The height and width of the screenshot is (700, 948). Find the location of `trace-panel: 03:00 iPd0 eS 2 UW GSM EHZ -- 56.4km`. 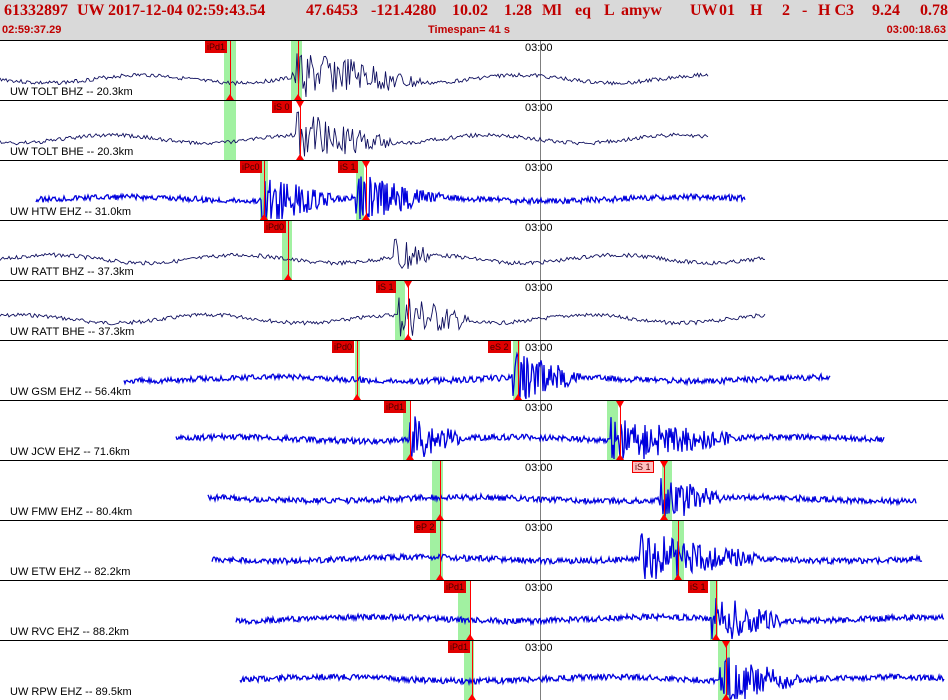

trace-panel: 03:00 iPd0 eS 2 UW GSM EHZ -- 56.4km is located at coordinates (474, 370).